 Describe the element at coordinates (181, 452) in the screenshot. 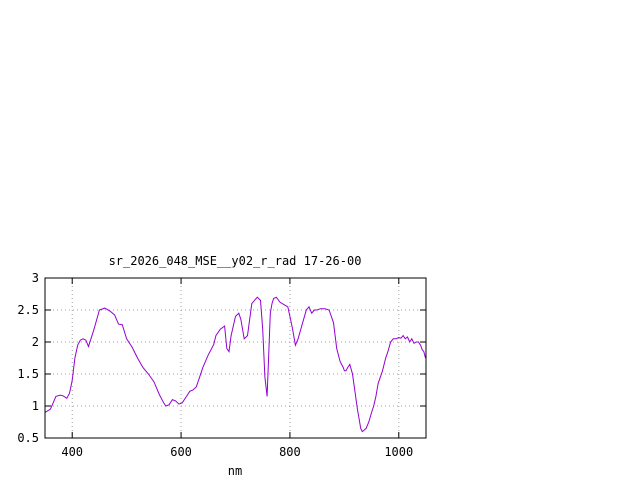

I see `x-tick-label: 600` at that location.